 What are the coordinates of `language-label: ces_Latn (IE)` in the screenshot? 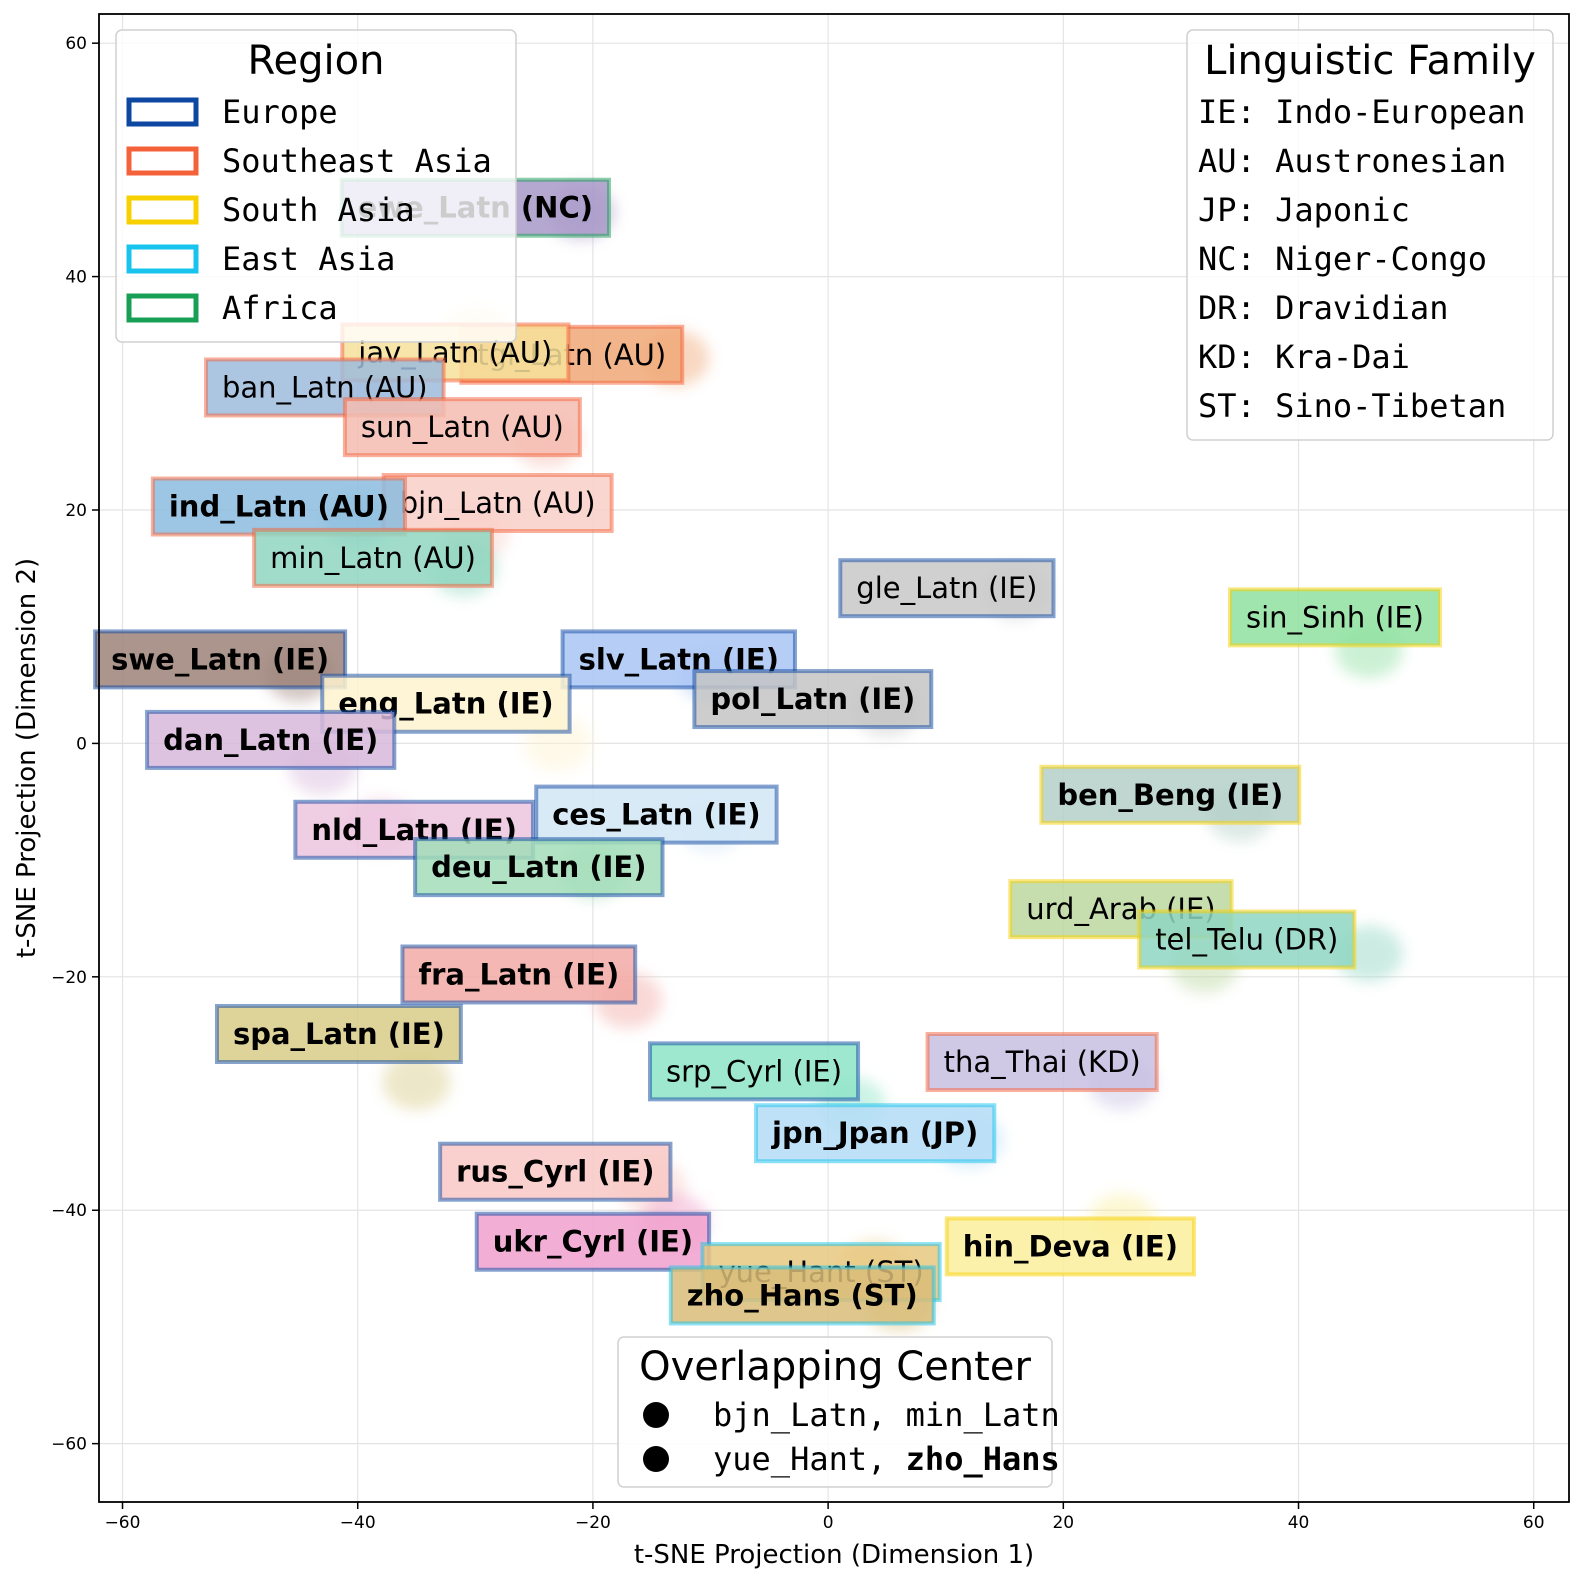 It's located at (656, 814).